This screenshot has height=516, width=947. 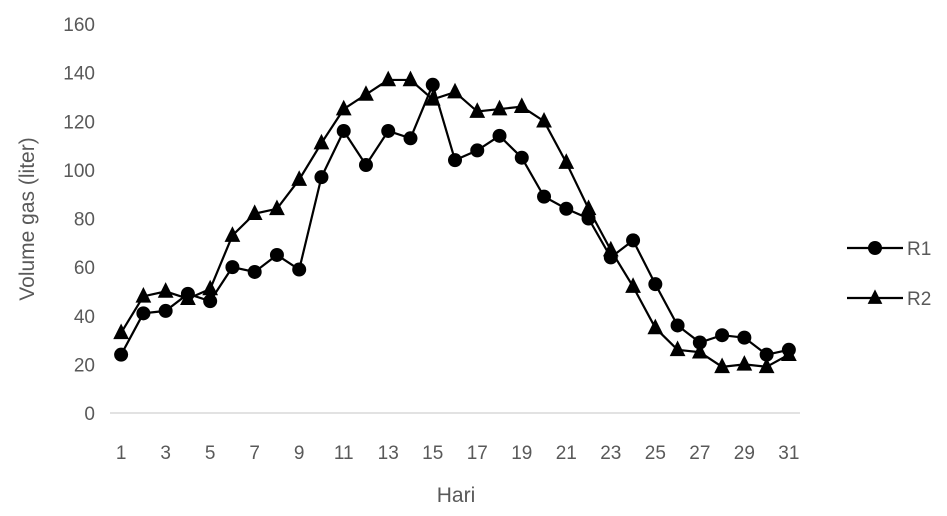 What do you see at coordinates (84, 317) in the screenshot?
I see `y-tick-label: 40` at bounding box center [84, 317].